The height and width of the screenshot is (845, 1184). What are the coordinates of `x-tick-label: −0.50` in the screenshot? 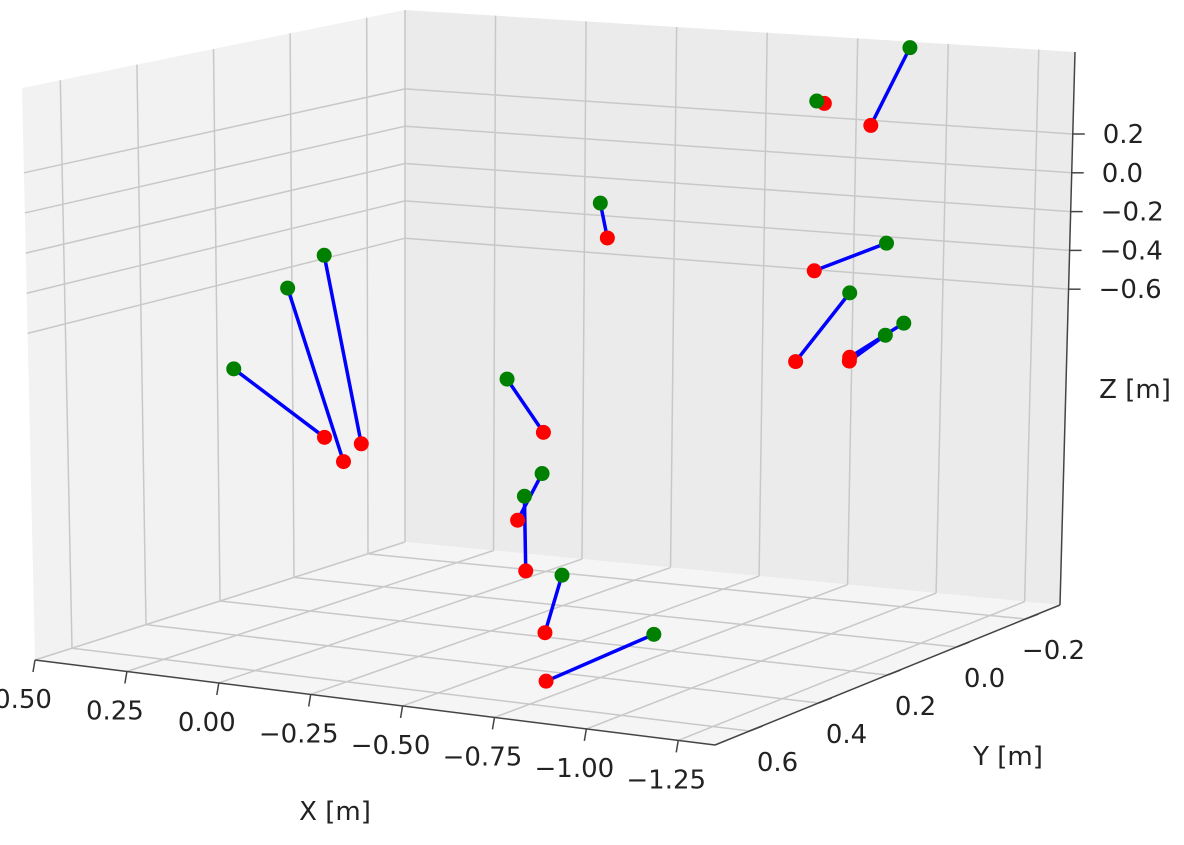 It's located at (391, 746).